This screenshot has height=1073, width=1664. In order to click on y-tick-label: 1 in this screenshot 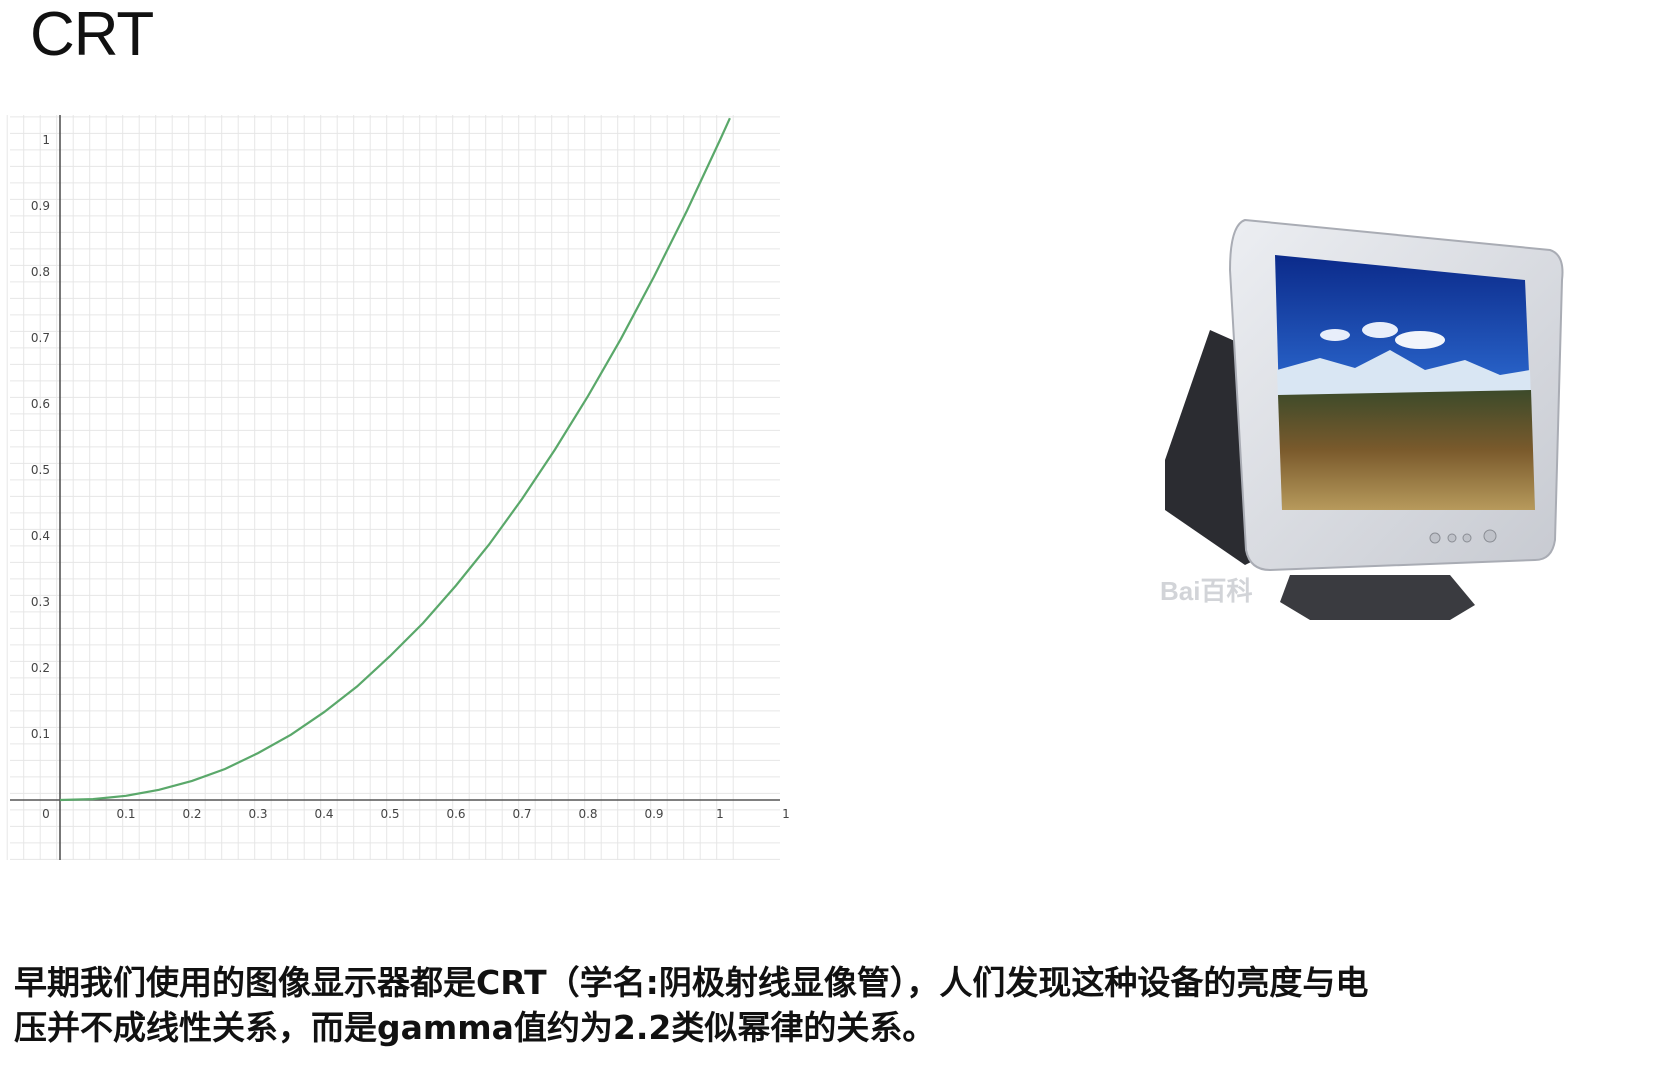, I will do `click(46, 140)`.